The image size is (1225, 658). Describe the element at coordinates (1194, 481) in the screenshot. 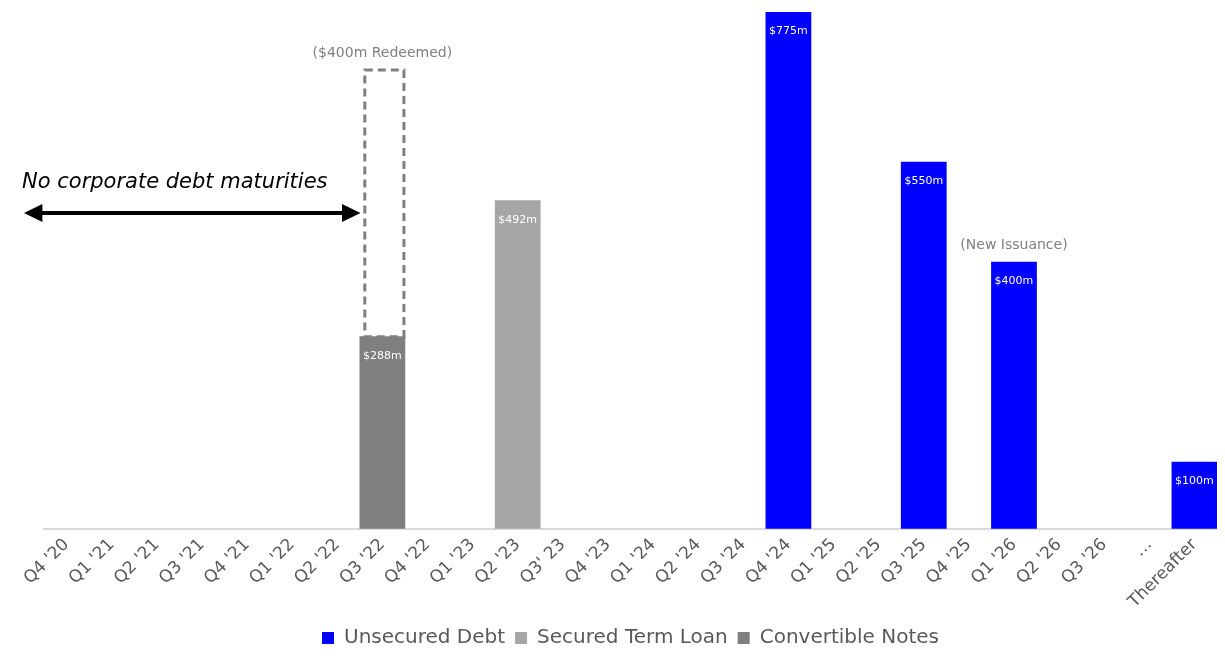

I see `data-label: $100m` at that location.